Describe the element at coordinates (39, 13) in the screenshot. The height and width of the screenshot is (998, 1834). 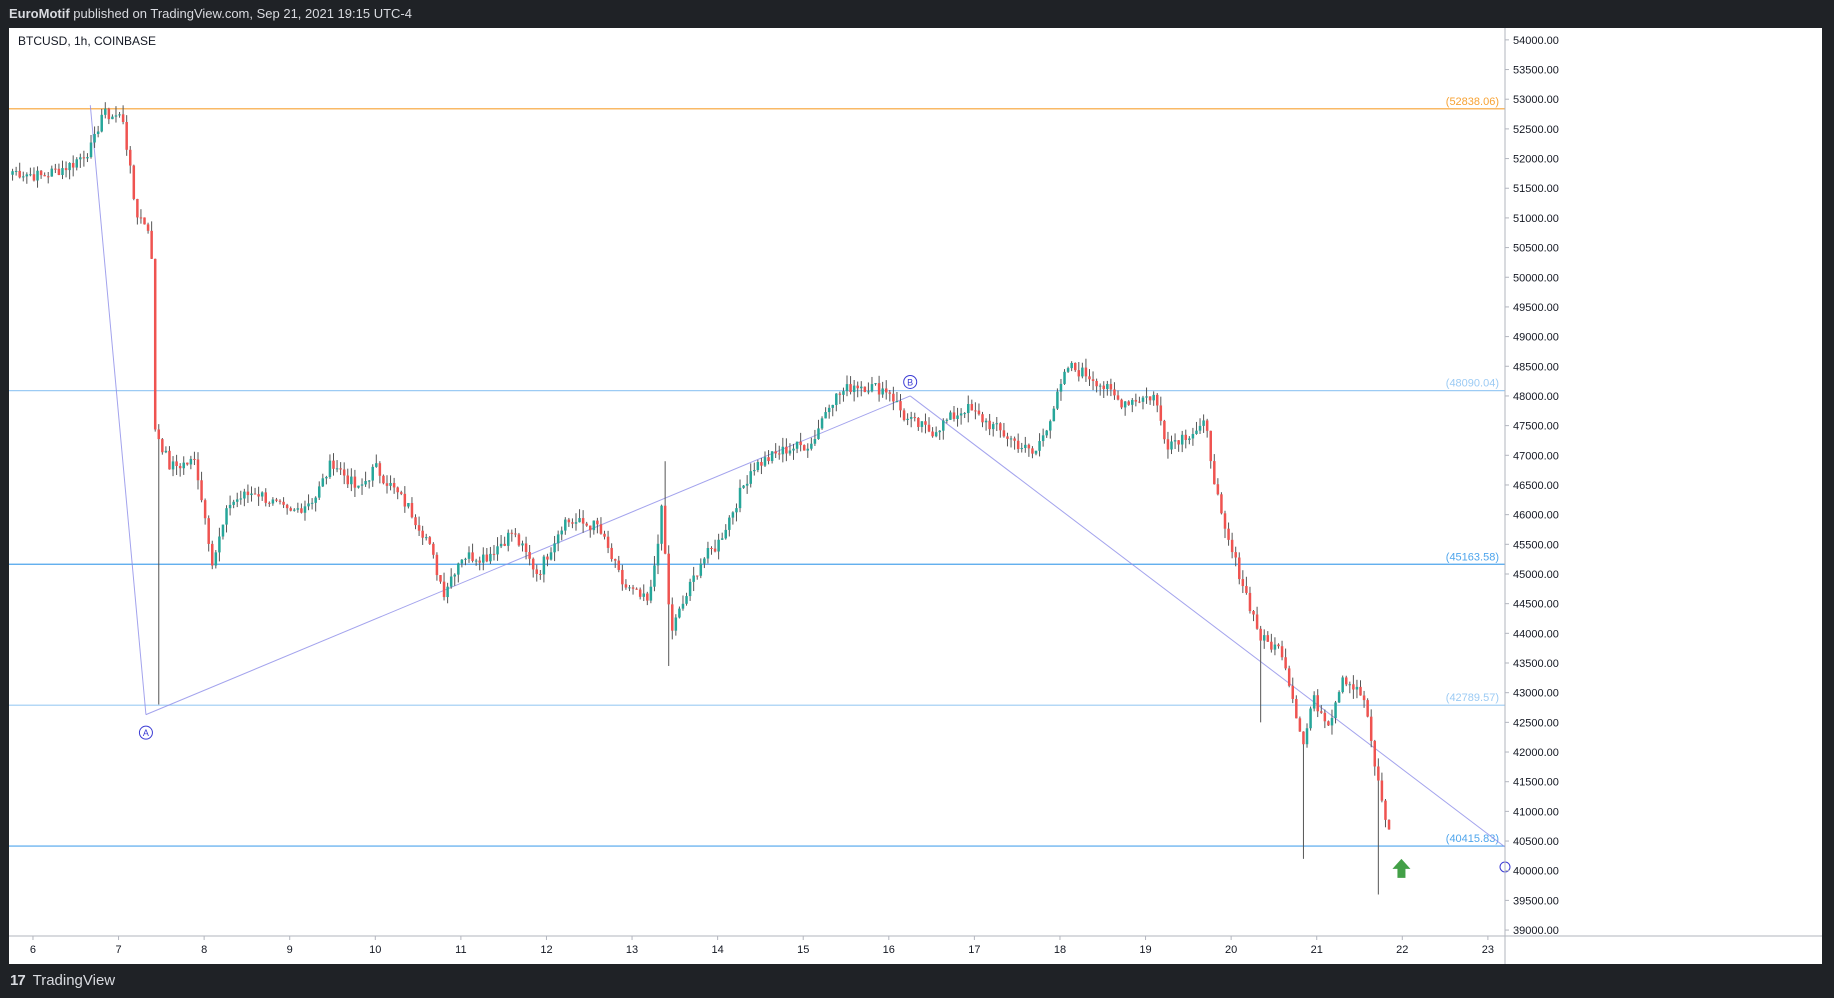
I see `publisher-name: EuroMotif` at that location.